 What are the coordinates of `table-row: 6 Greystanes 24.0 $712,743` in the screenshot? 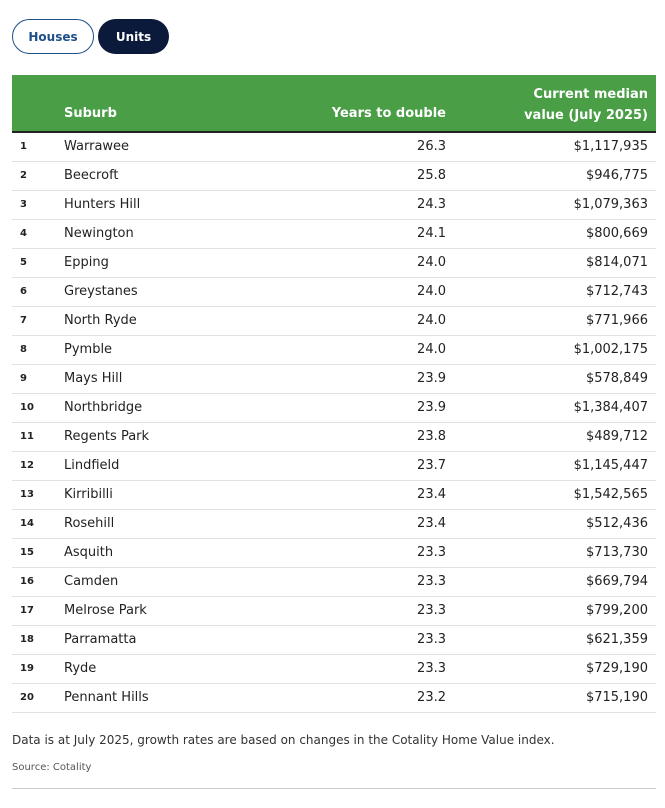 It's located at (334, 292).